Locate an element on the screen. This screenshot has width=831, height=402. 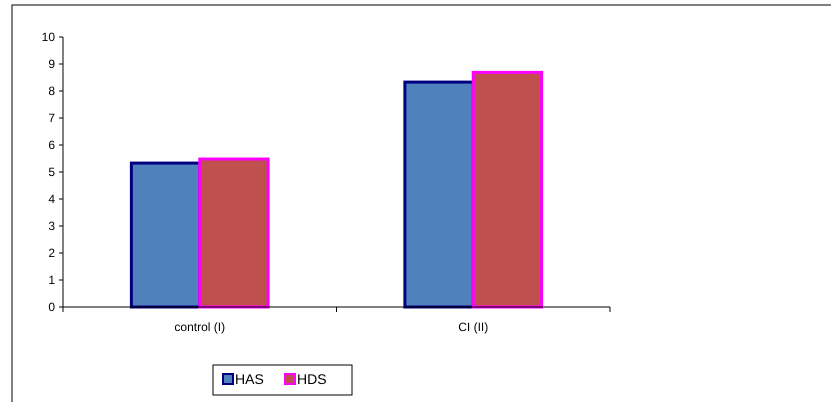
x-tick-label: control (I) is located at coordinates (200, 327).